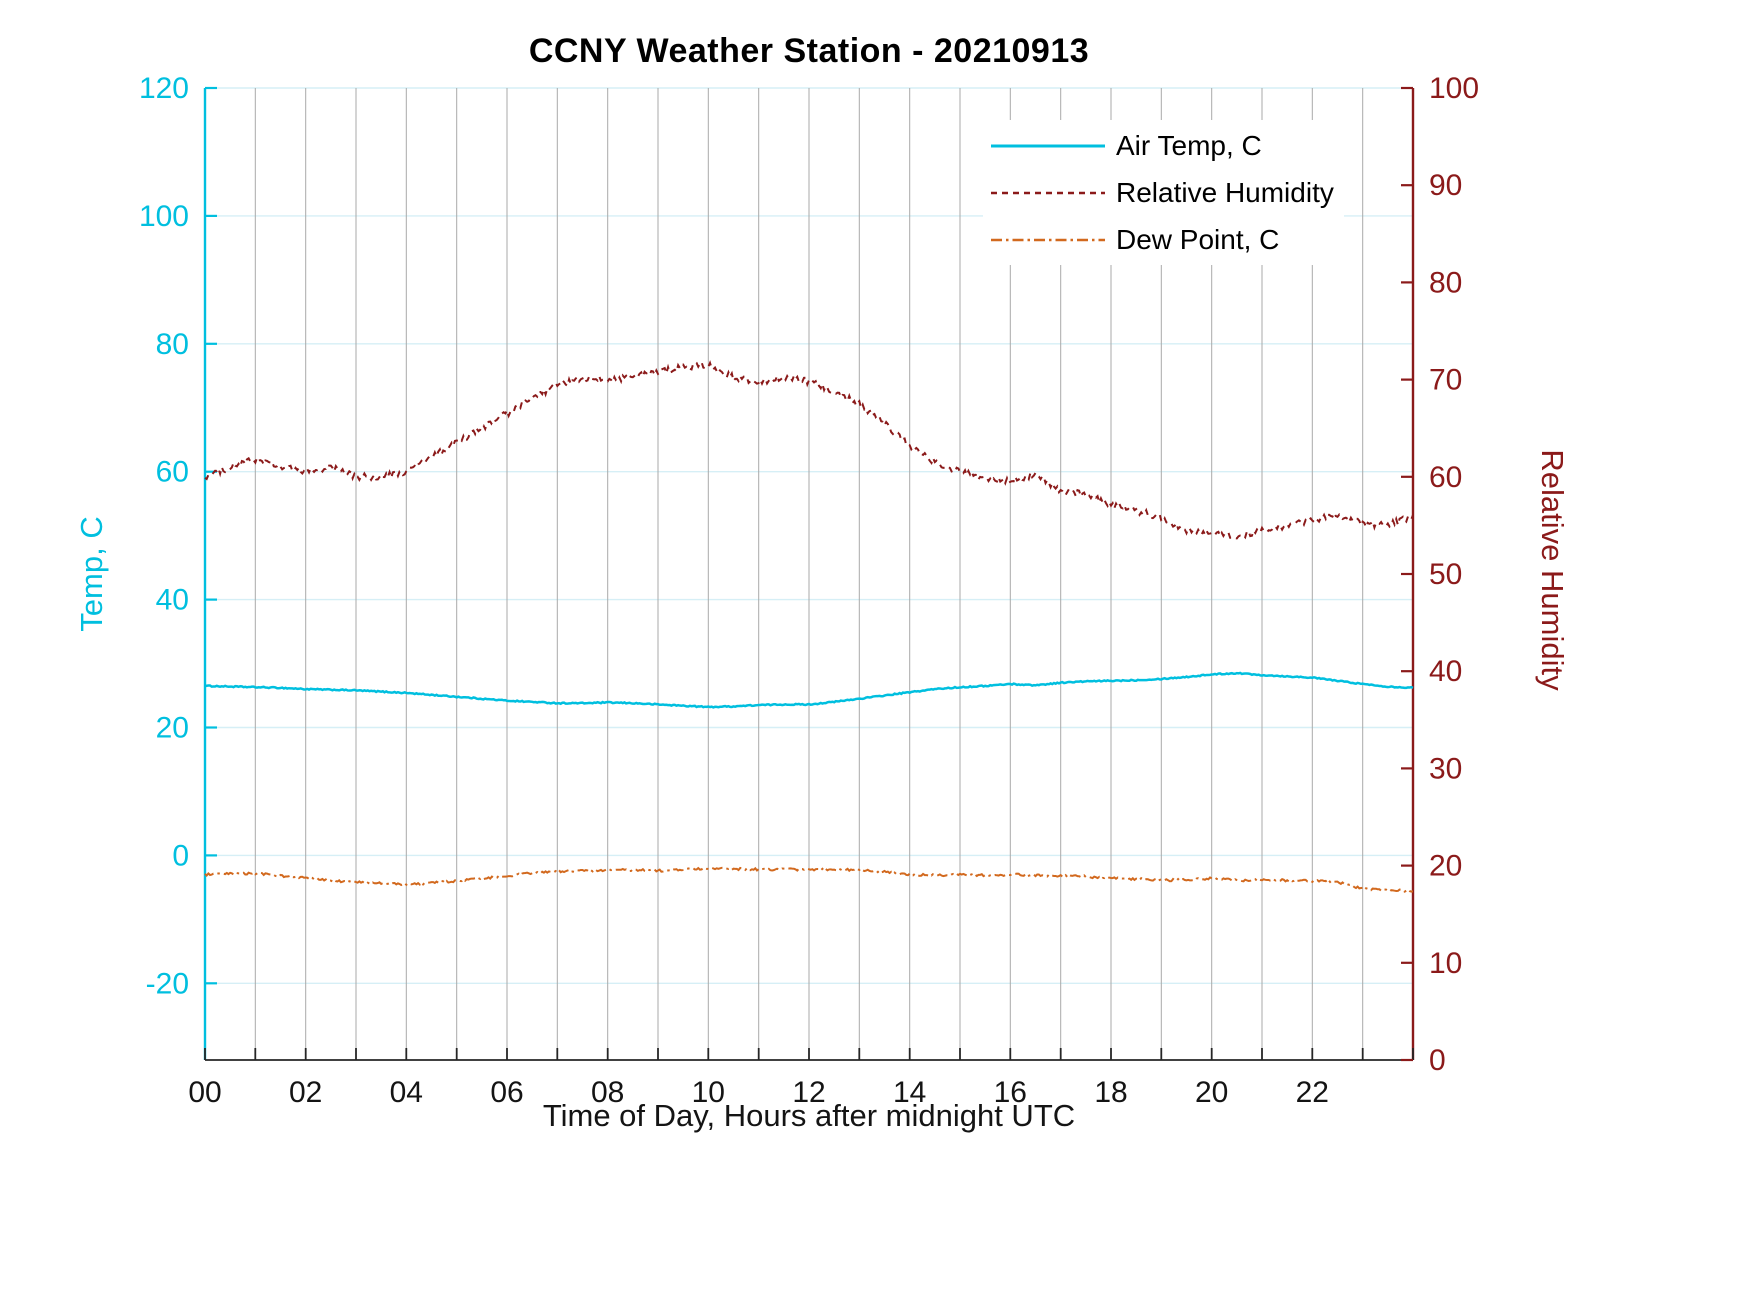 The width and height of the screenshot is (1750, 1313). I want to click on svg-text: 30, so click(1445, 768).